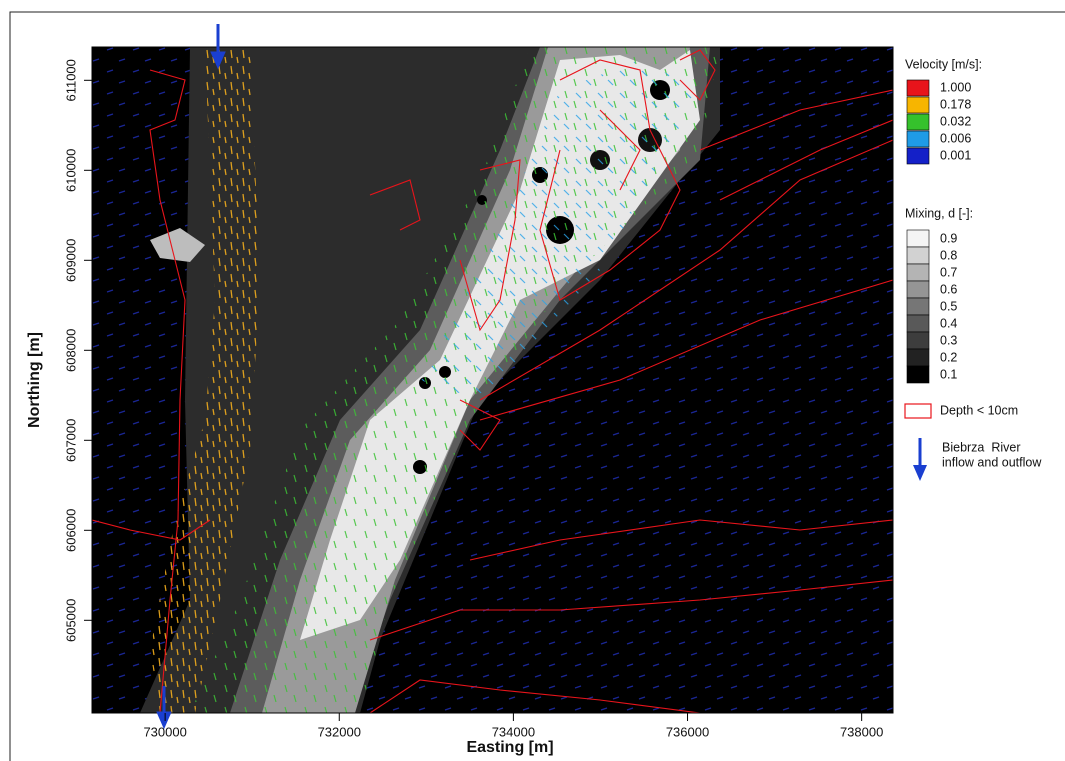  Describe the element at coordinates (948, 306) in the screenshot. I see `legend-label: 0.5` at that location.